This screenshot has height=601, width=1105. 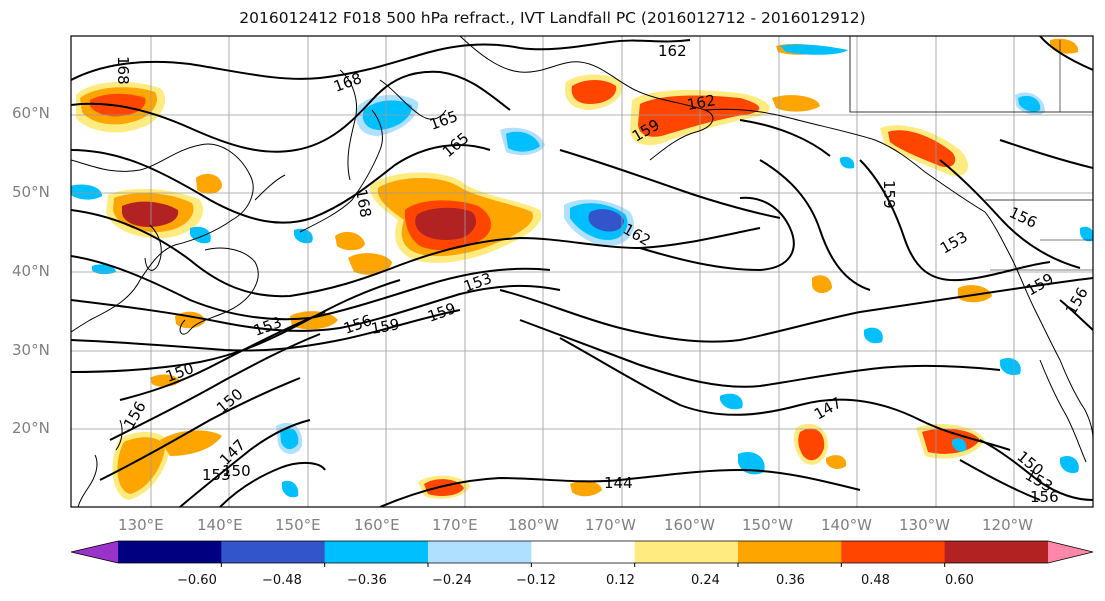 What do you see at coordinates (846, 525) in the screenshot?
I see `lon-label: 140°W` at bounding box center [846, 525].